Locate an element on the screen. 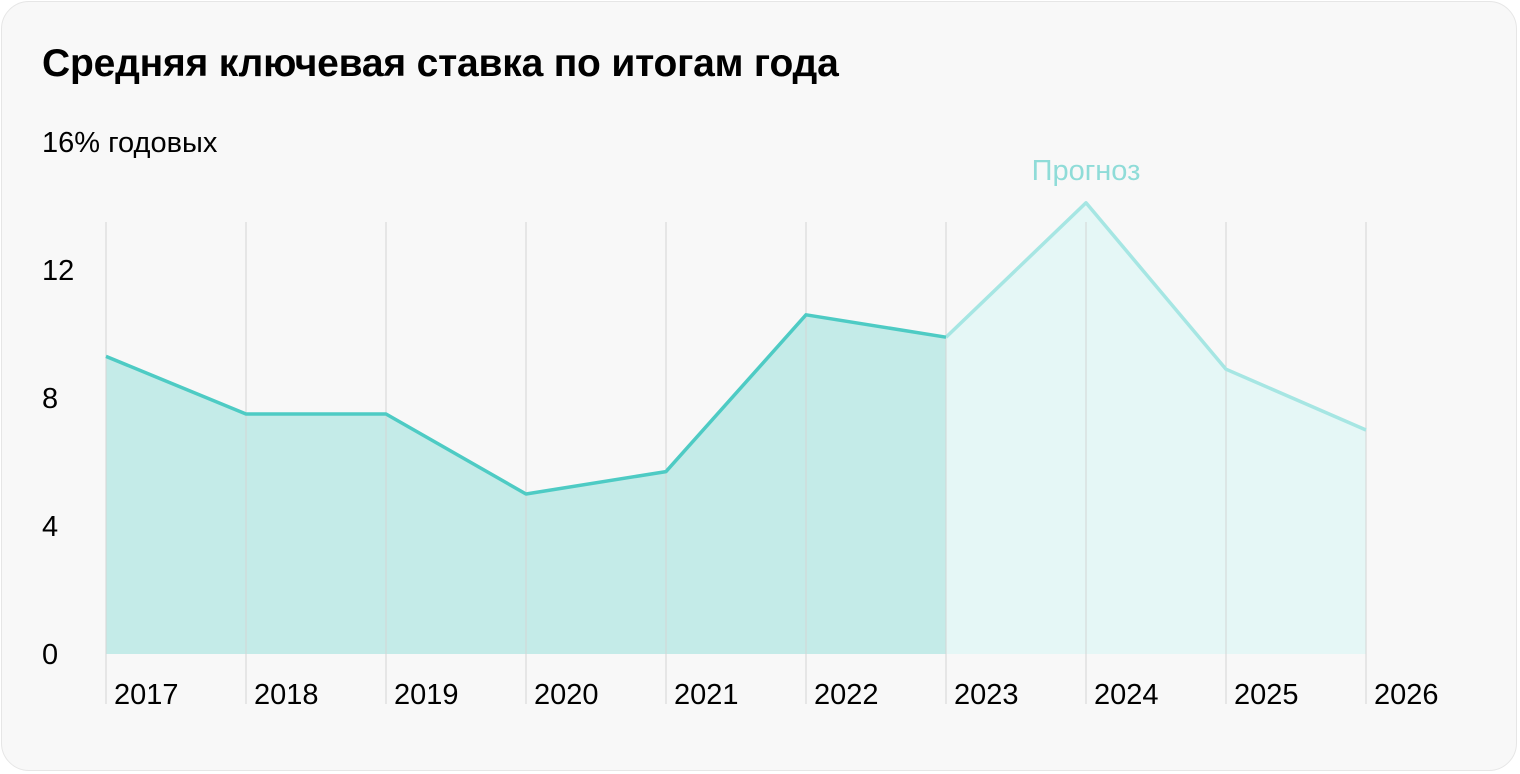  y-tick-label: 0 is located at coordinates (50, 655).